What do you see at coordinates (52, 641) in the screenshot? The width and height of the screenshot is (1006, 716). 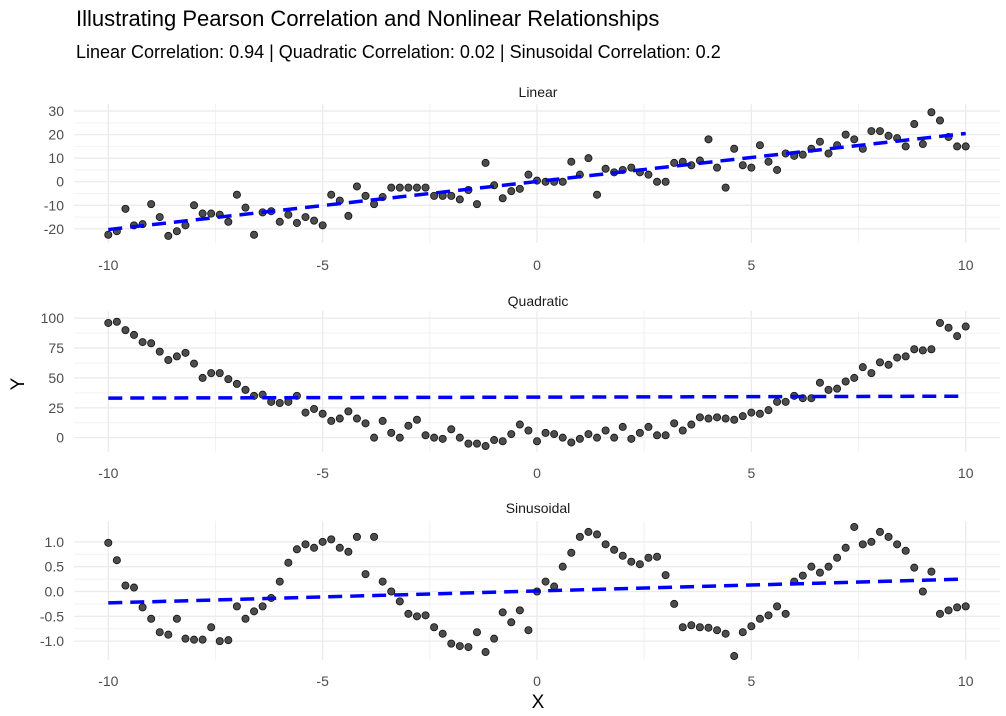 I see `y-tick-label: -1.0` at bounding box center [52, 641].